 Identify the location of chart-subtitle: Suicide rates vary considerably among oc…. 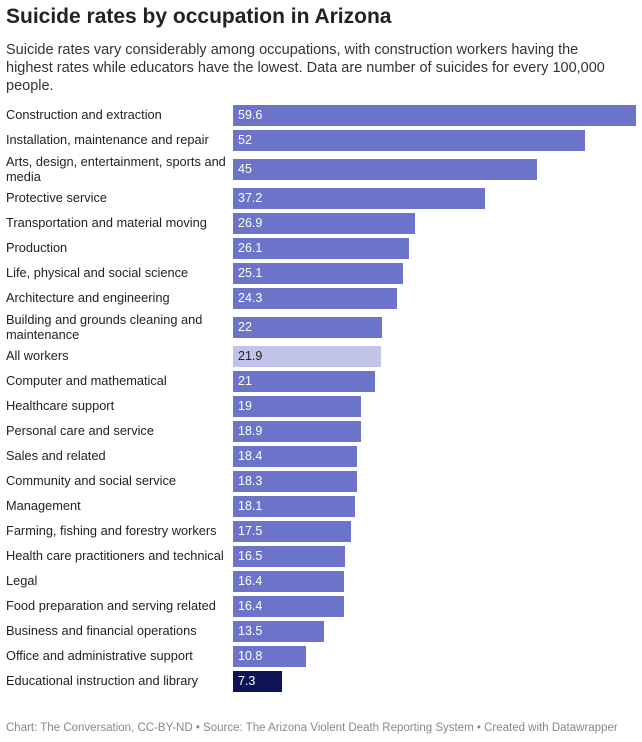
(305, 68).